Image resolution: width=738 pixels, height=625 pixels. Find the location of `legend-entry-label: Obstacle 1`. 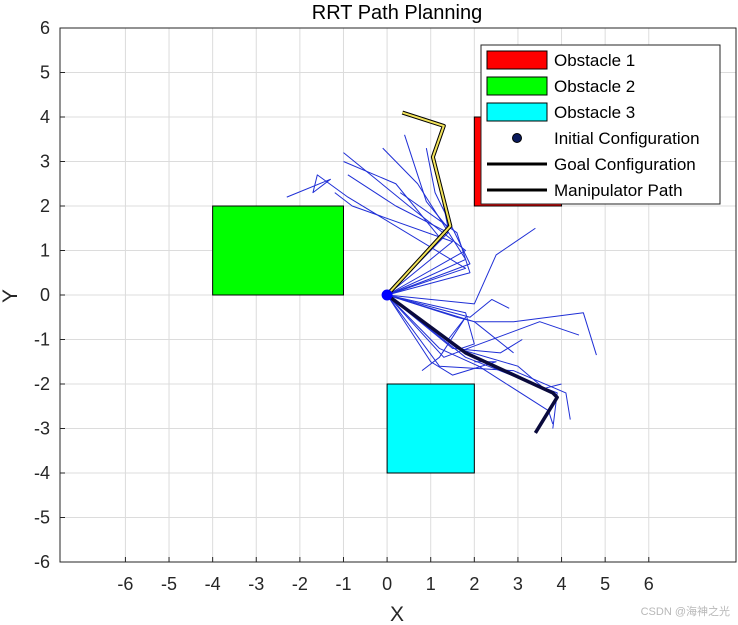

legend-entry-label: Obstacle 1 is located at coordinates (594, 60).